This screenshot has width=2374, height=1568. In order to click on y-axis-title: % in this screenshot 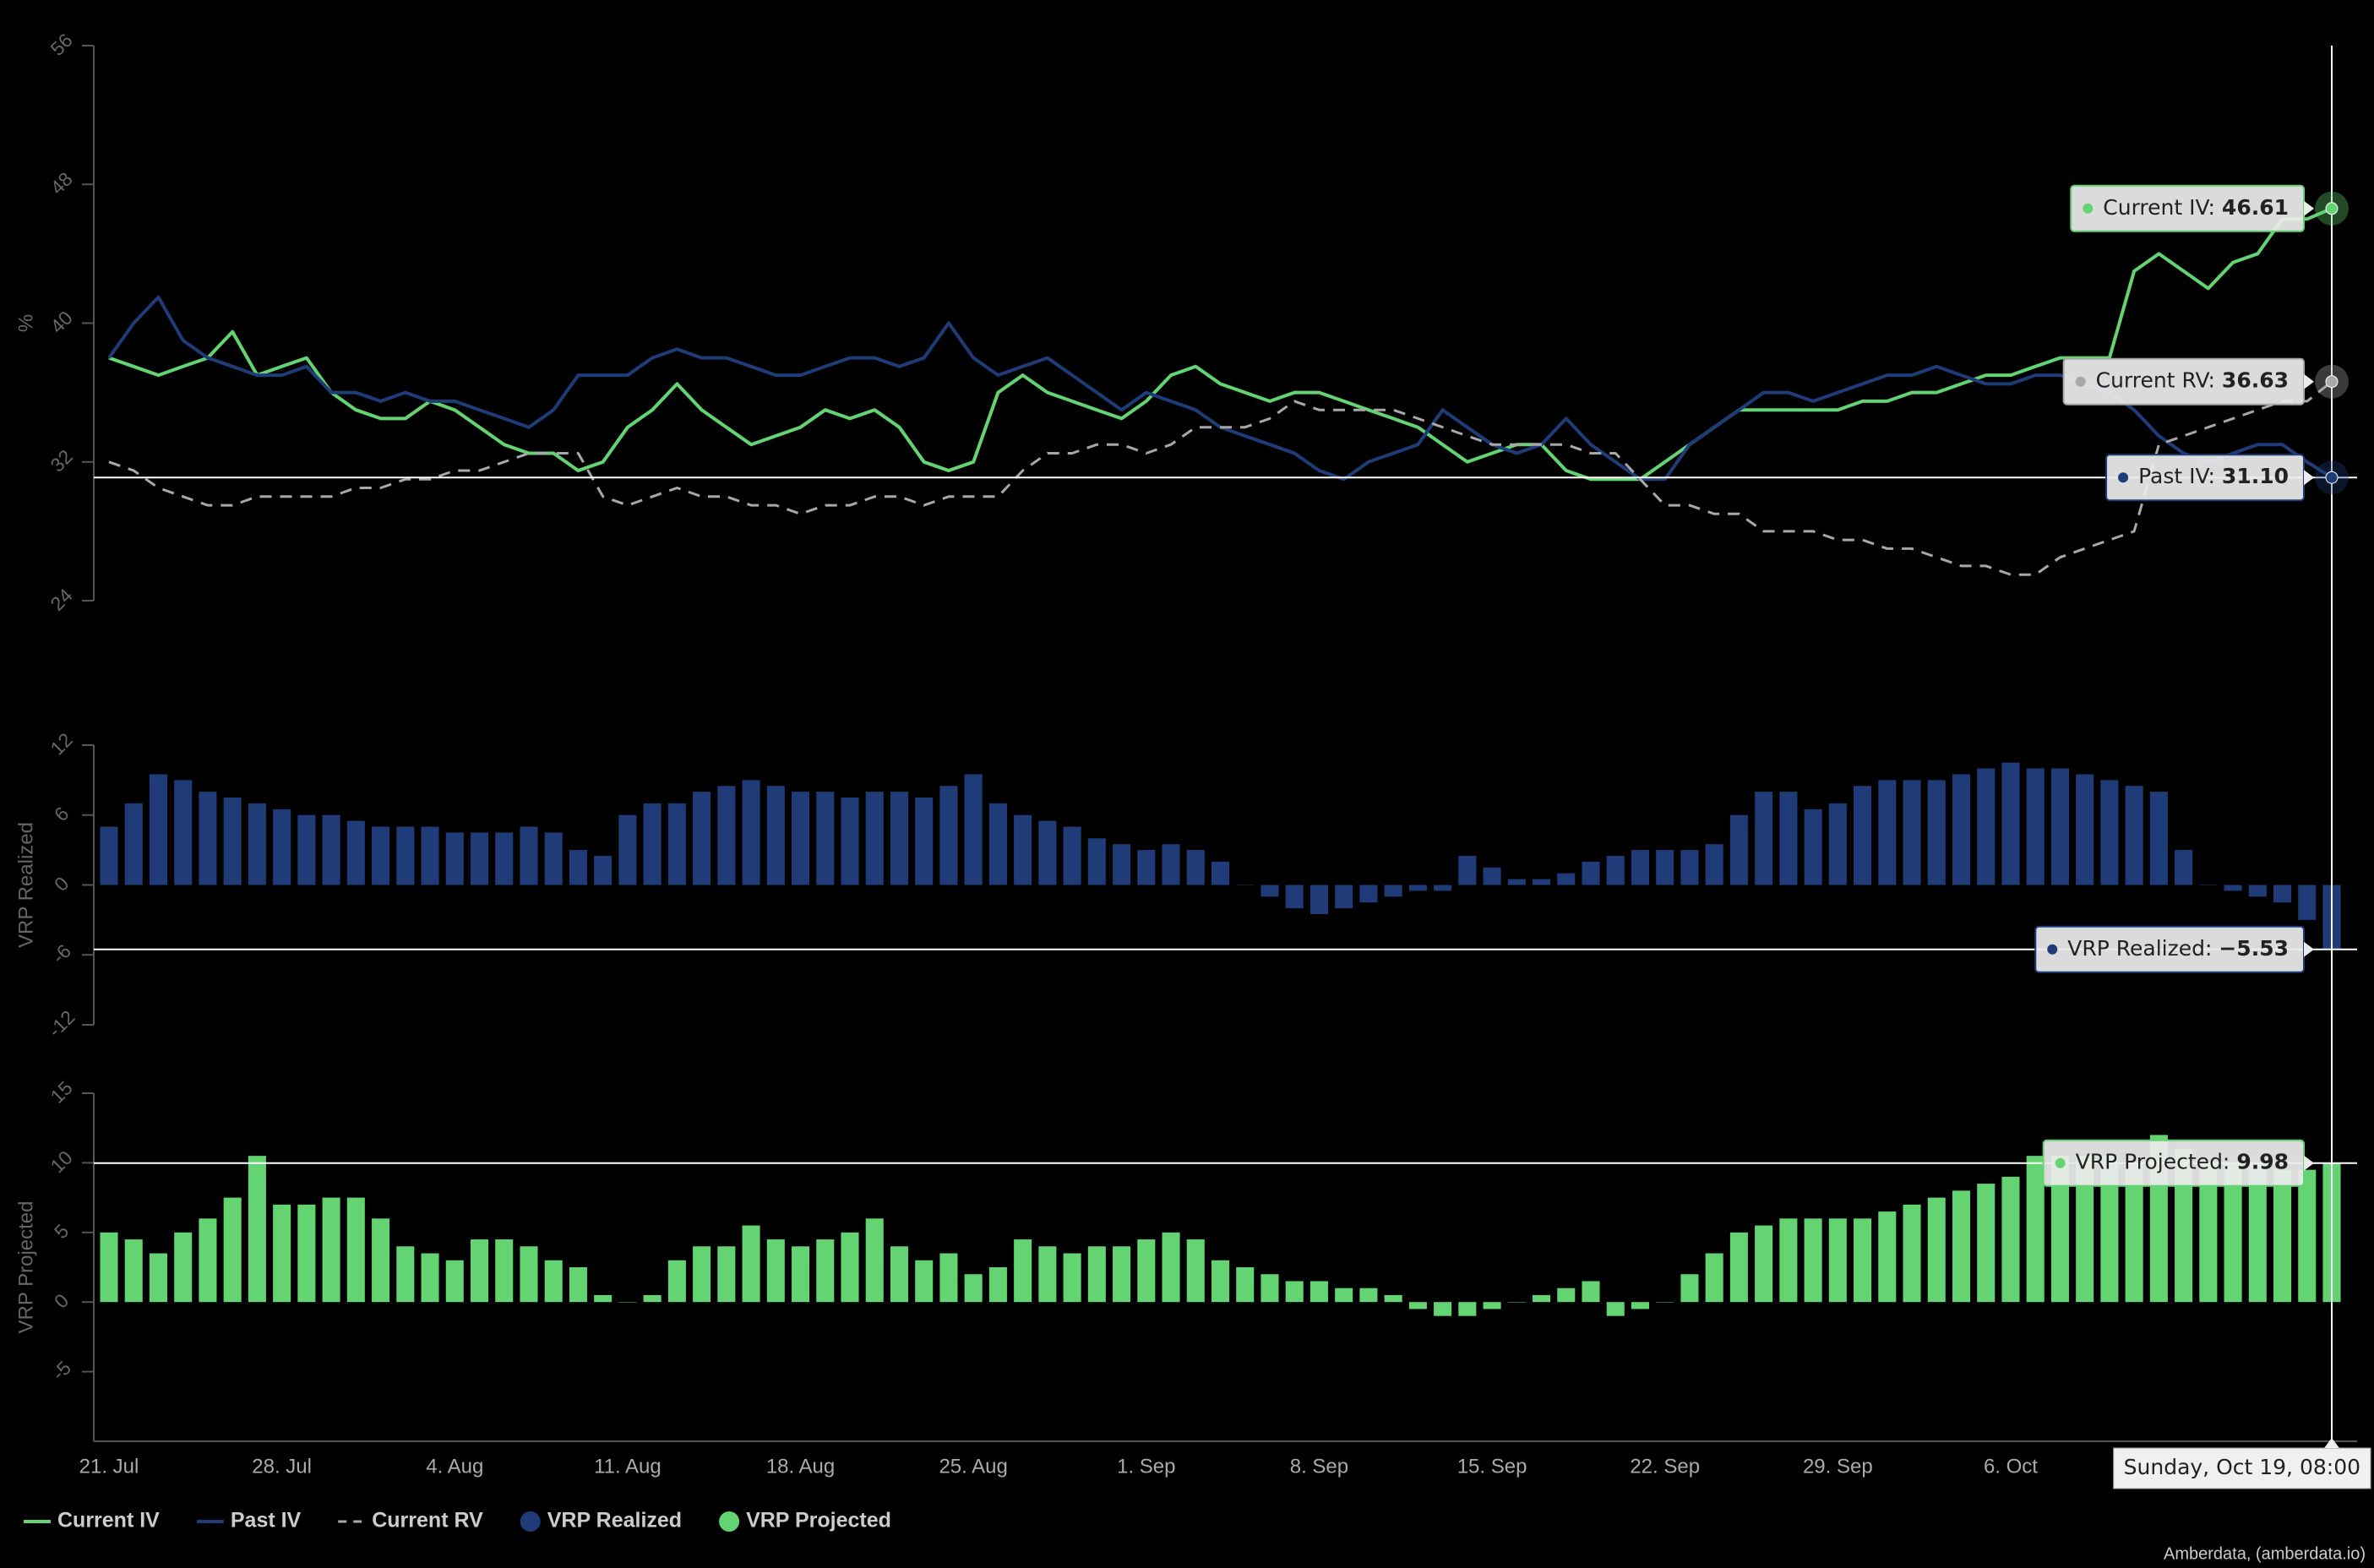, I will do `click(26, 323)`.